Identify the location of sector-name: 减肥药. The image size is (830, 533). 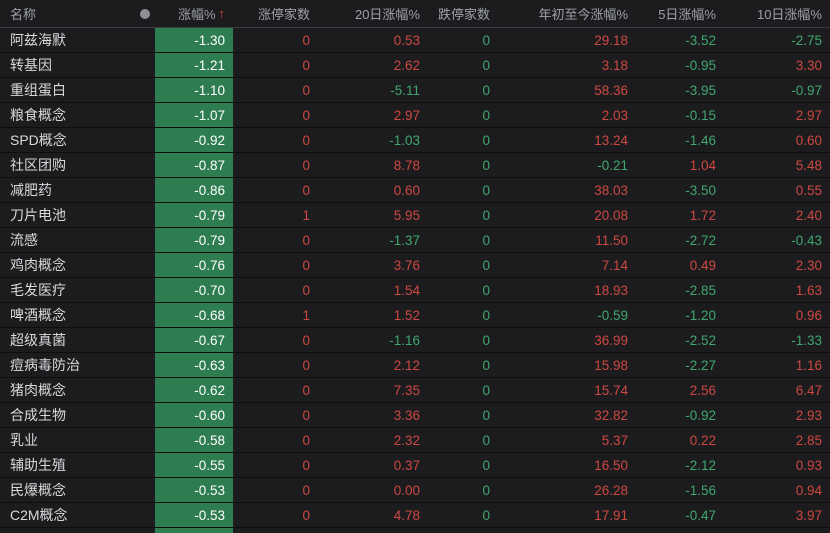
(31, 190).